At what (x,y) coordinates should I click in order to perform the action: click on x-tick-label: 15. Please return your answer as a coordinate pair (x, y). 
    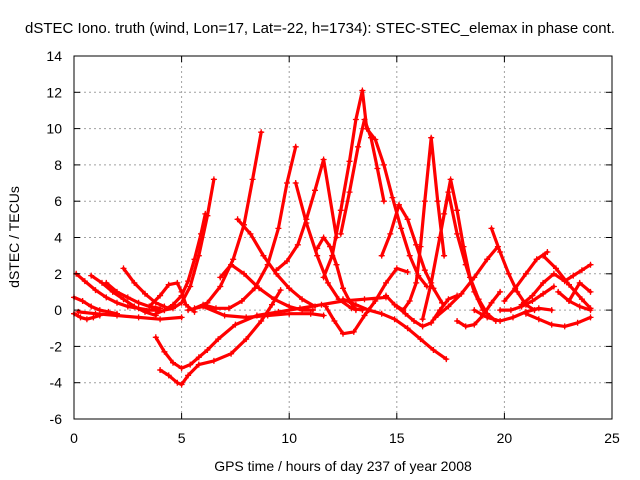
    Looking at the image, I should click on (397, 438).